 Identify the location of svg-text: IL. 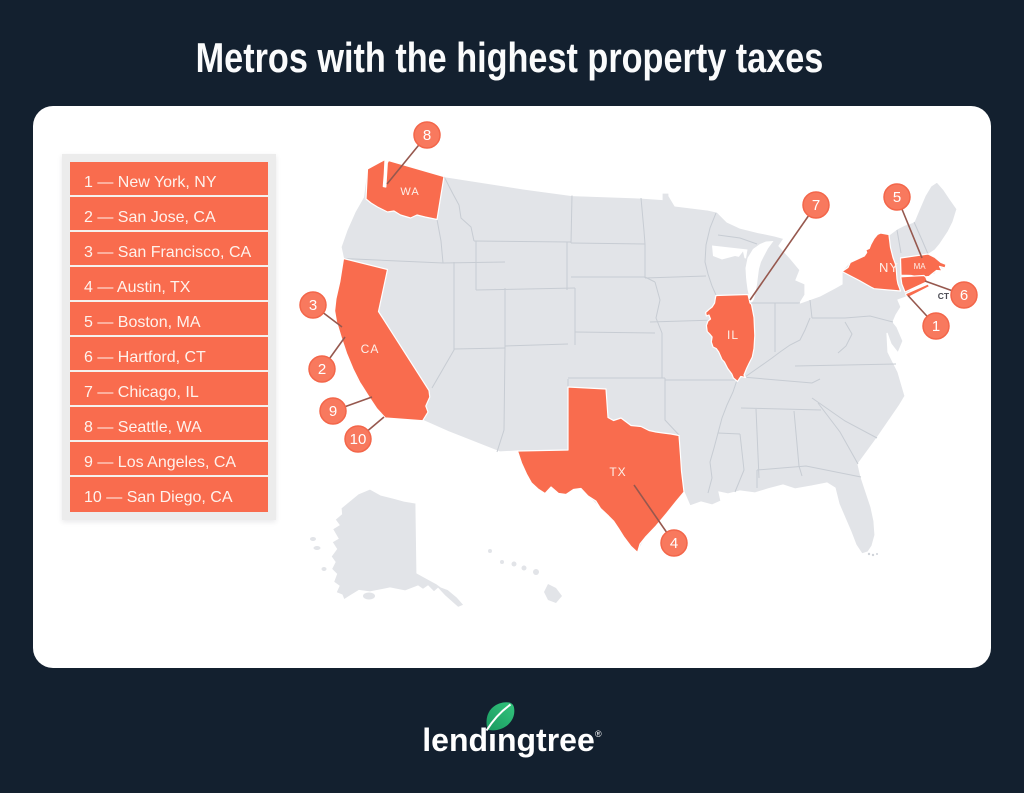
(733, 335).